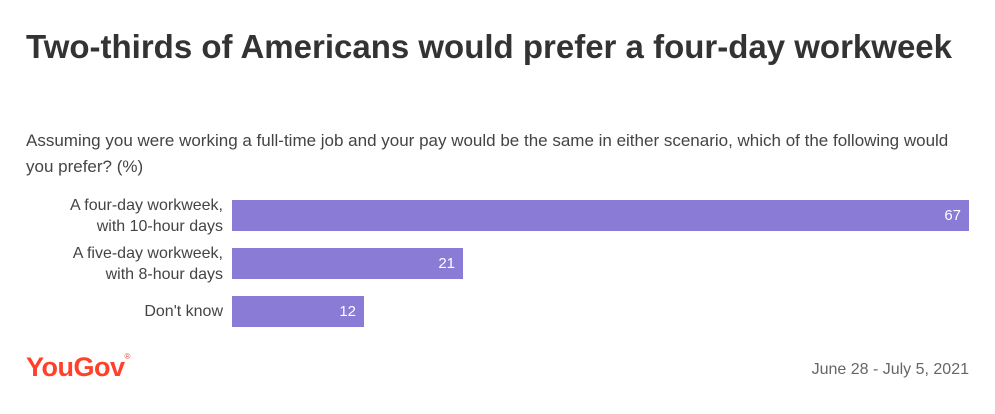  I want to click on category-label: A five-day workweek, with 8-hour days, so click(147, 263).